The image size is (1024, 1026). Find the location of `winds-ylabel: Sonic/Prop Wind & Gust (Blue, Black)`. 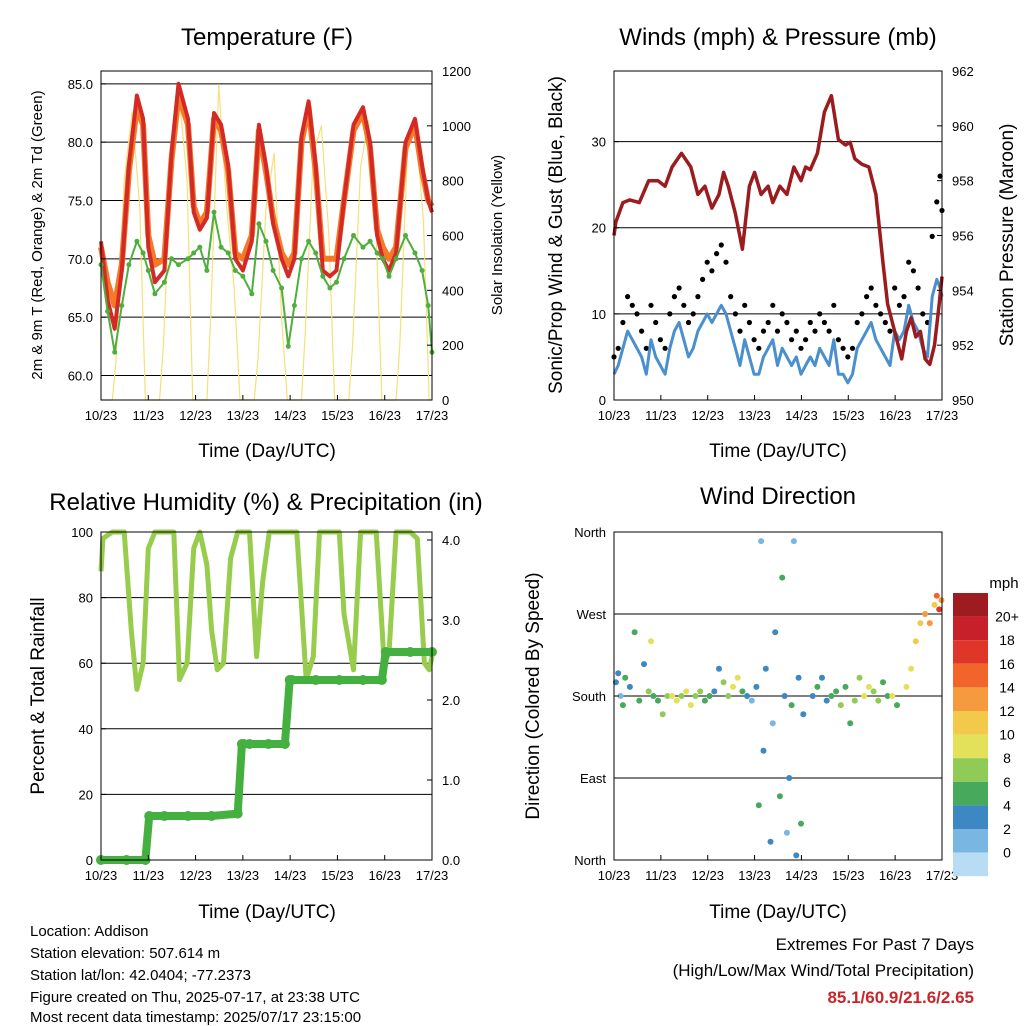

winds-ylabel: Sonic/Prop Wind & Gust (Blue, Black) is located at coordinates (556, 235).